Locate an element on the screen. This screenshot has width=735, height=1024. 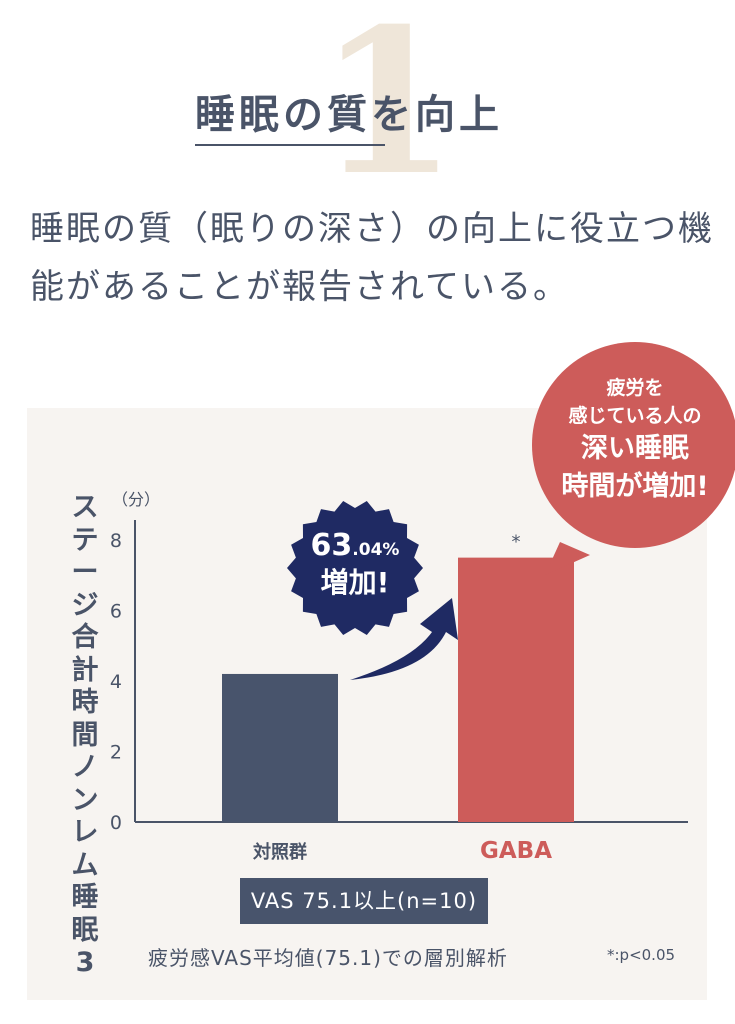
bar-gaba is located at coordinates (516, 689).